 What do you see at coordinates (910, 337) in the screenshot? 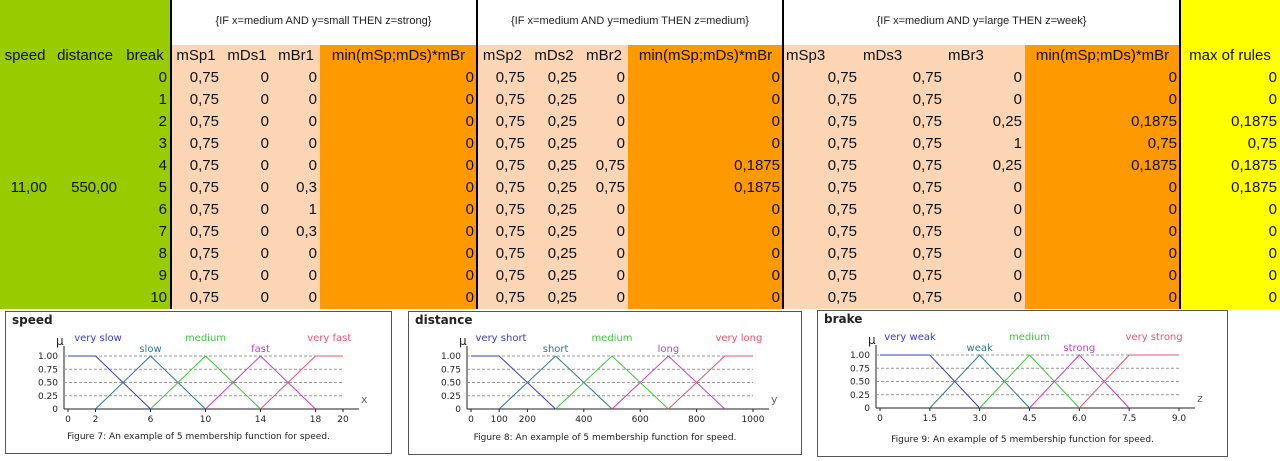
I see `legend-label: very weak` at bounding box center [910, 337].